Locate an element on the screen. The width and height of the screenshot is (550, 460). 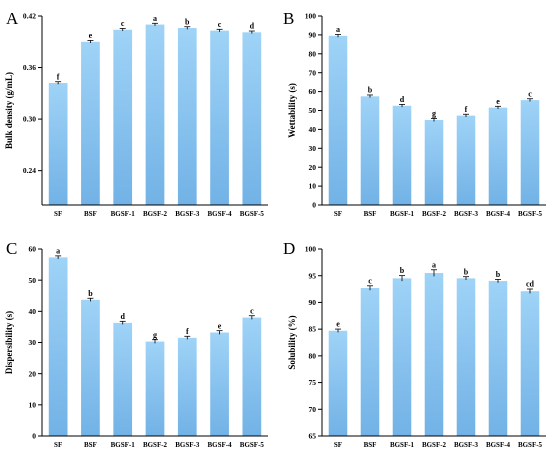
x-tick-label-C-BGSF-5: BGSF-5 is located at coordinates (252, 445).